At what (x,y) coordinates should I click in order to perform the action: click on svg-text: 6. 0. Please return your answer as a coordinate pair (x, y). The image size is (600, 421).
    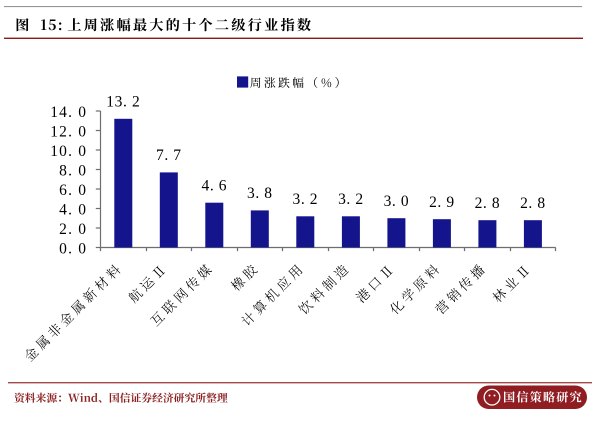
    Looking at the image, I should click on (73, 190).